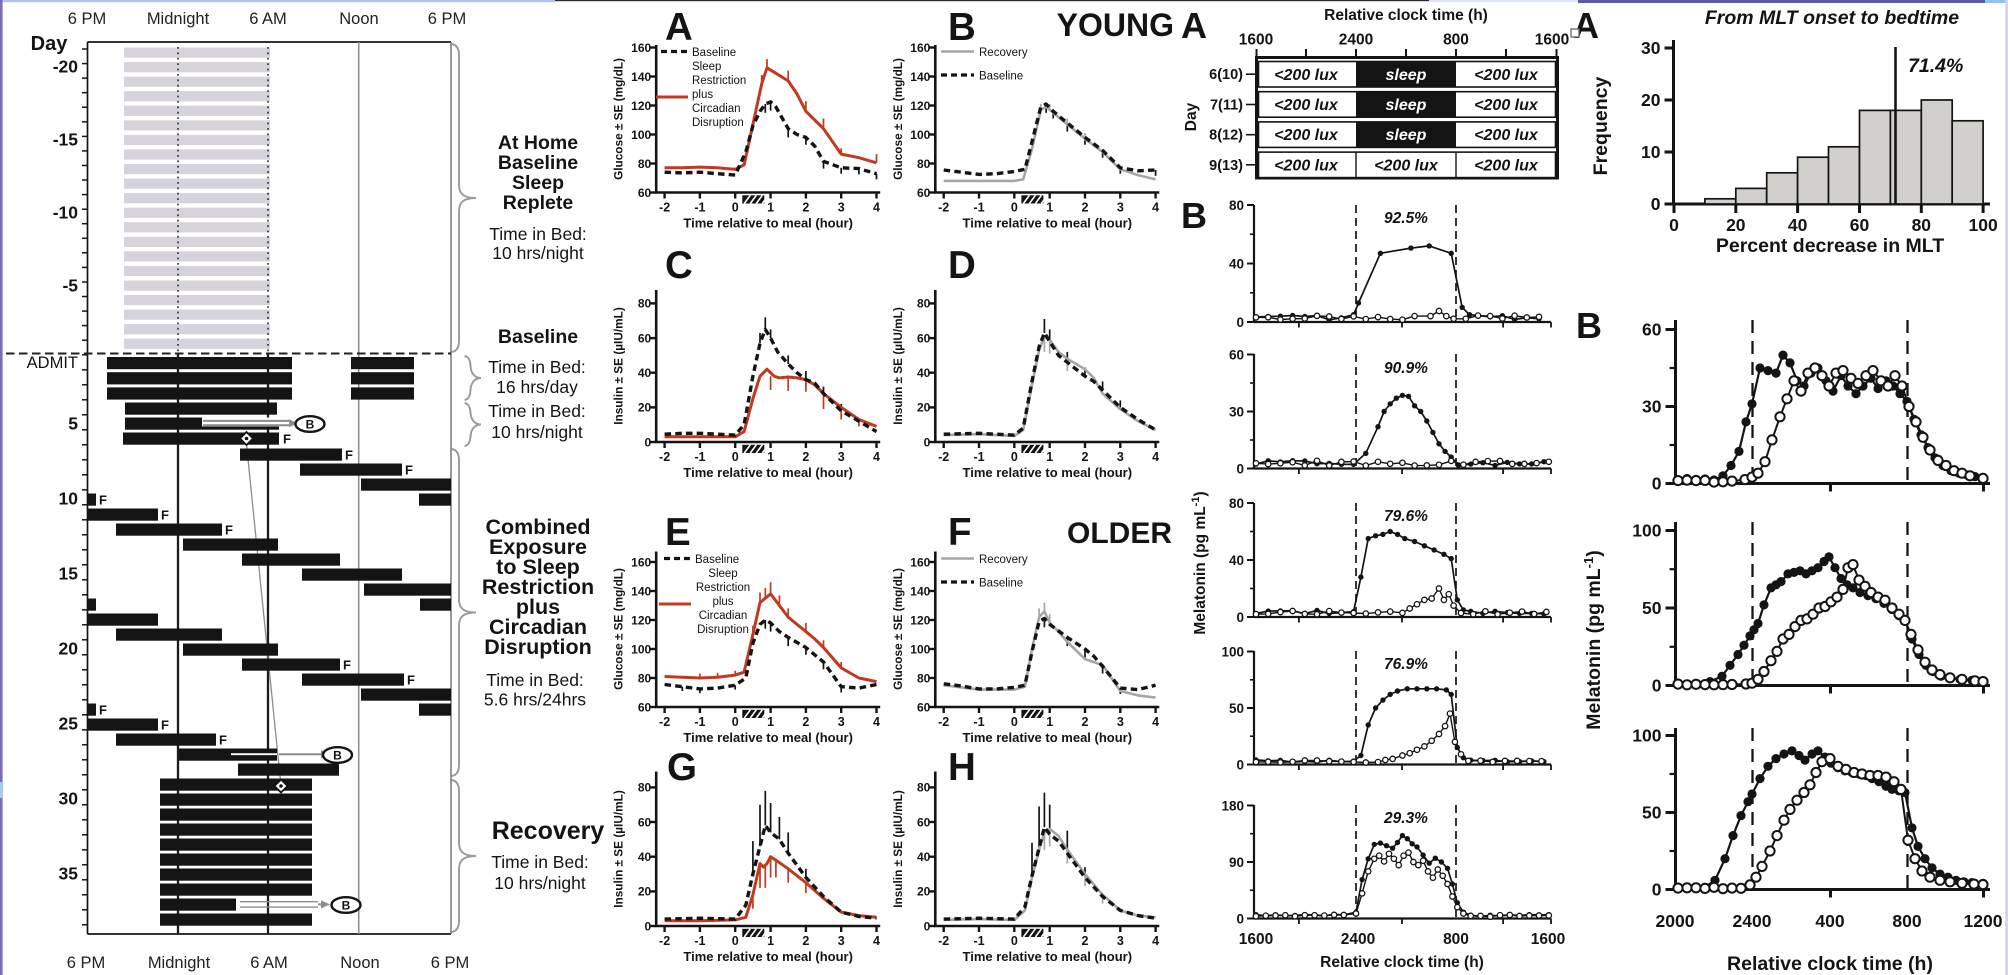 The width and height of the screenshot is (2008, 975). Describe the element at coordinates (641, 620) in the screenshot. I see `svg-text: 120` at that location.